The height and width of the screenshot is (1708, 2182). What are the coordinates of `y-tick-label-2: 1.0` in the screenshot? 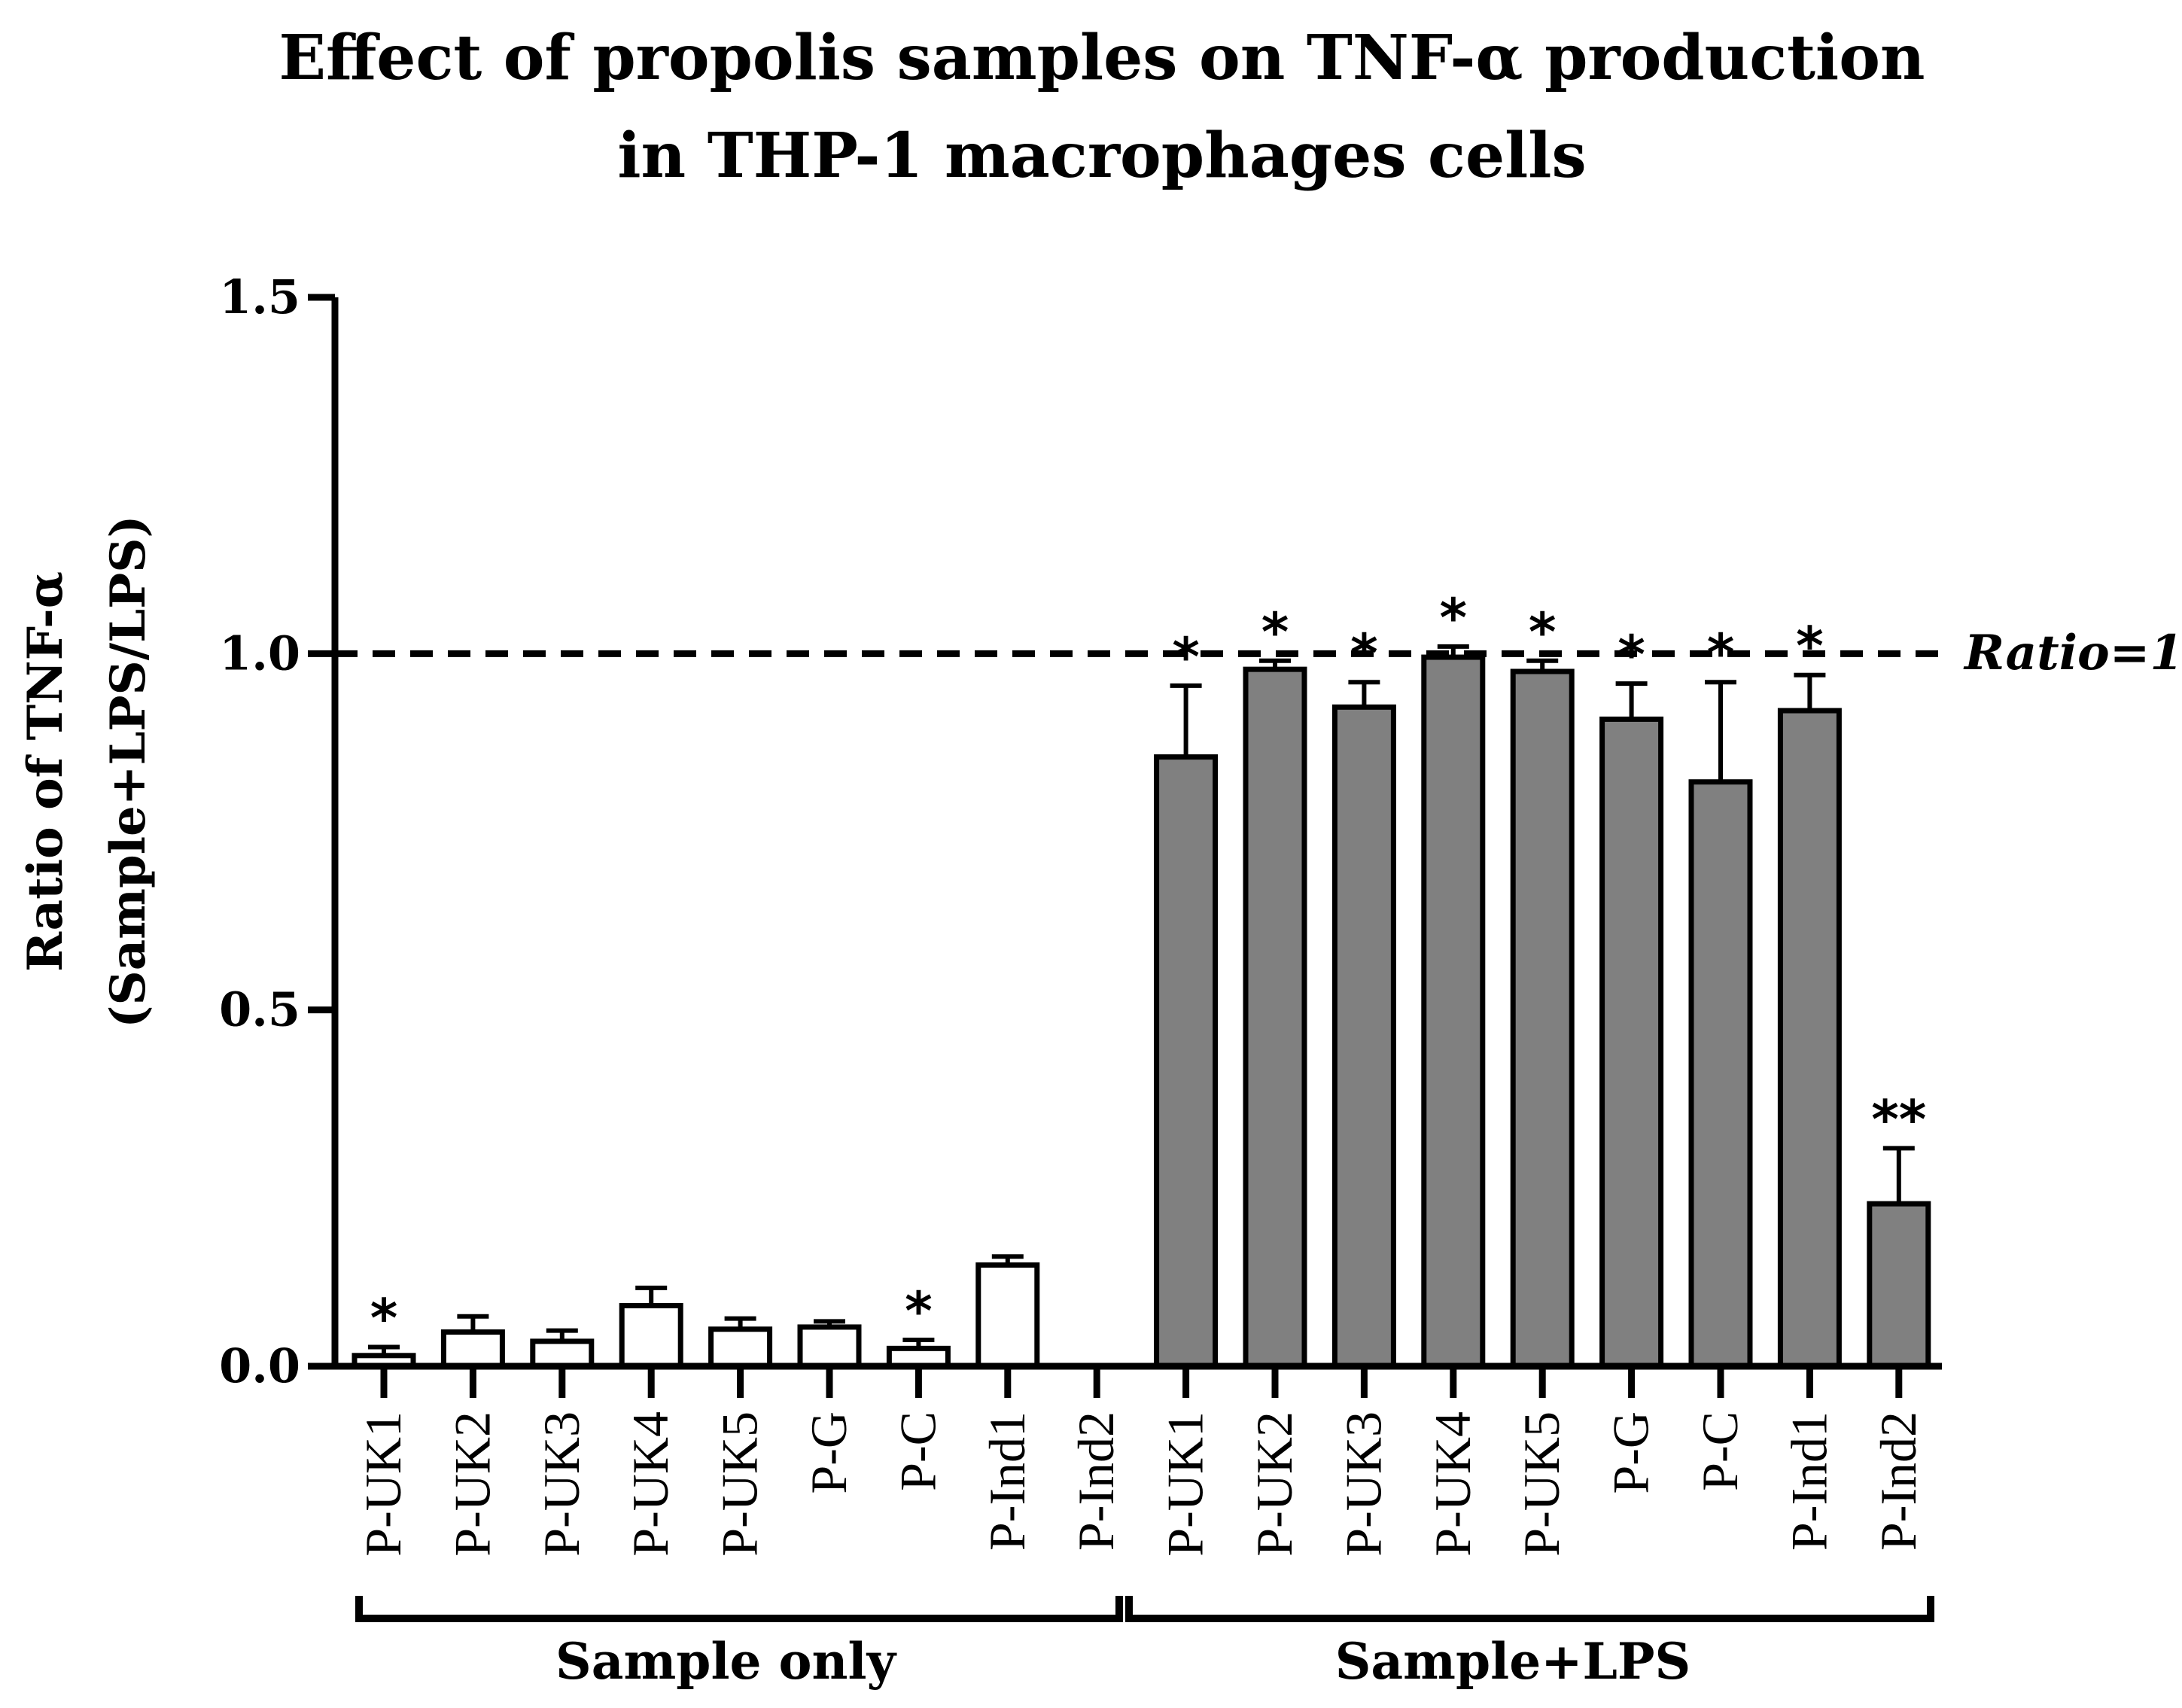 It's located at (259, 653).